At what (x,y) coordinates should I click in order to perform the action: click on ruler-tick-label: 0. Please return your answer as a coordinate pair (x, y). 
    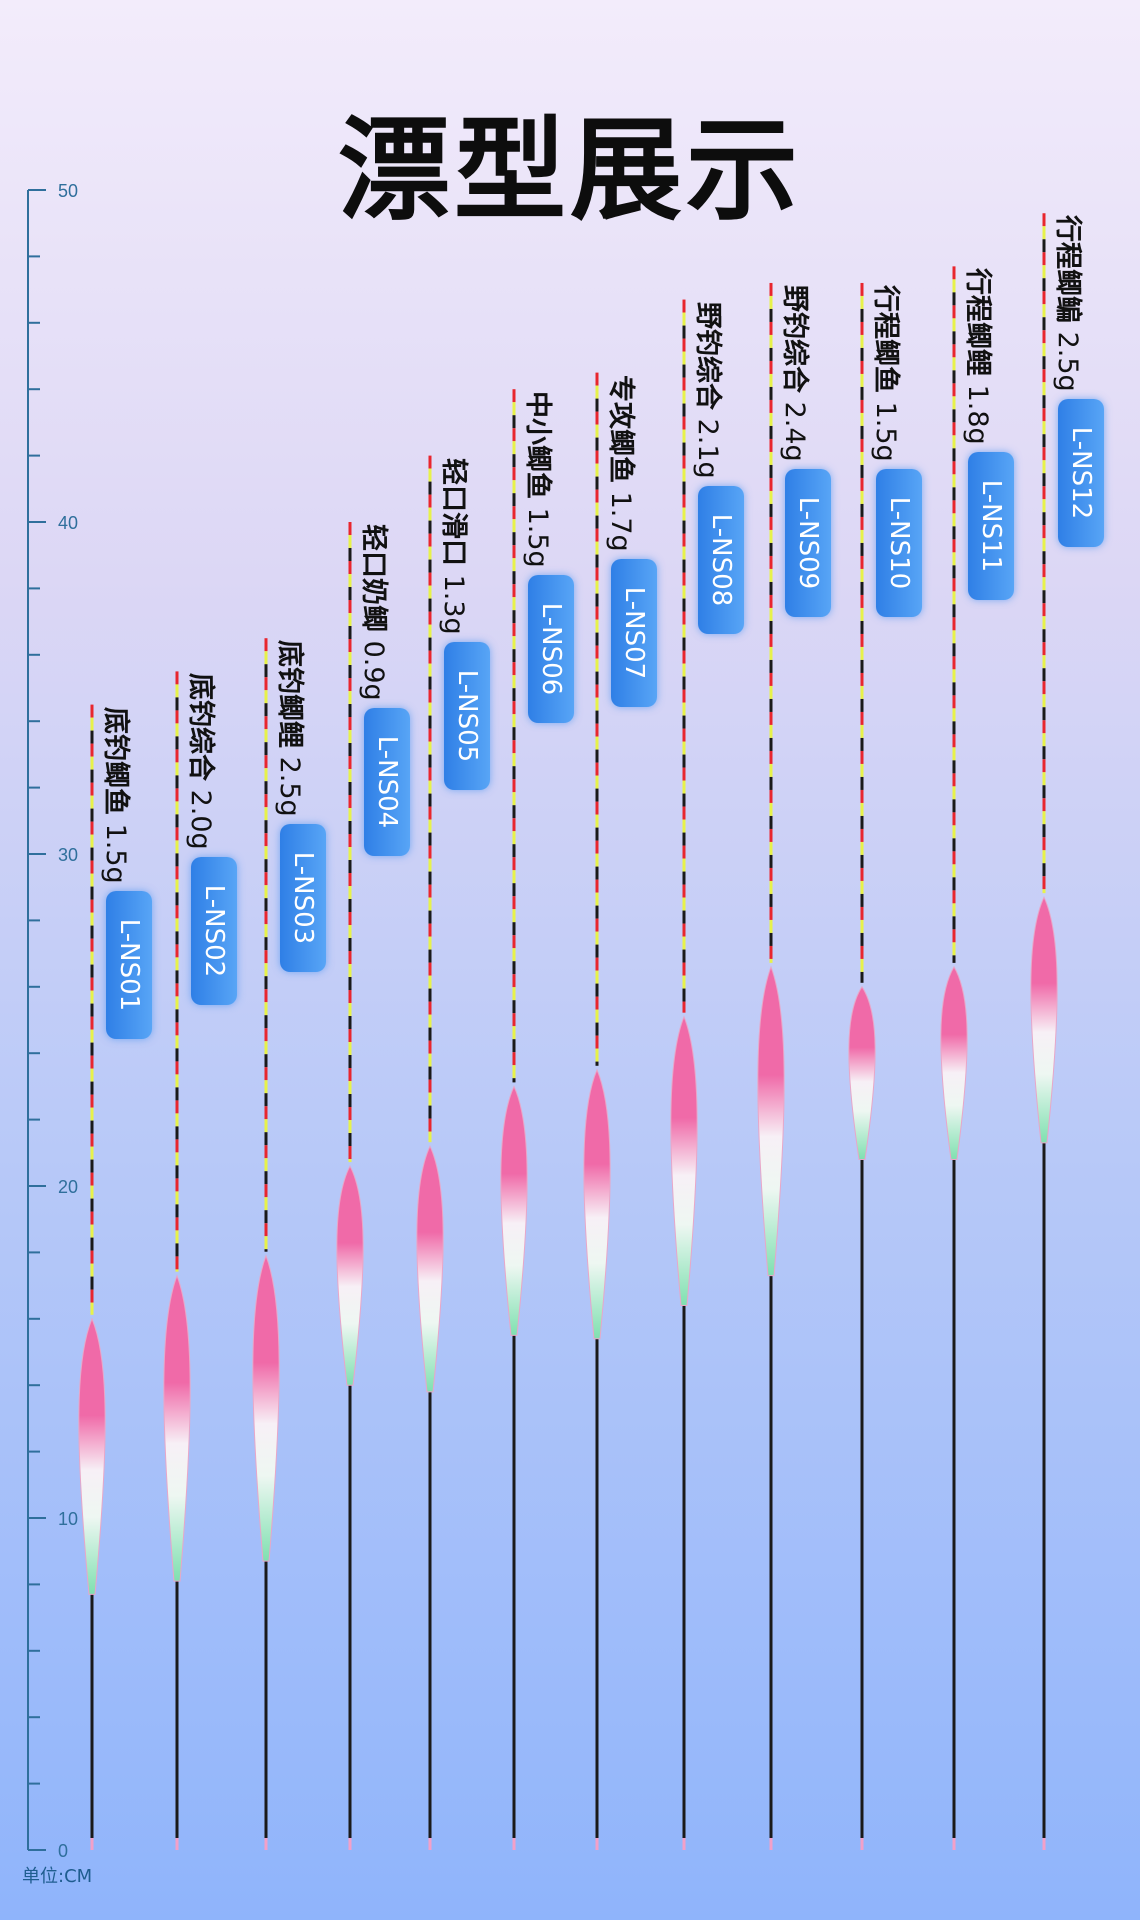
    Looking at the image, I should click on (63, 1851).